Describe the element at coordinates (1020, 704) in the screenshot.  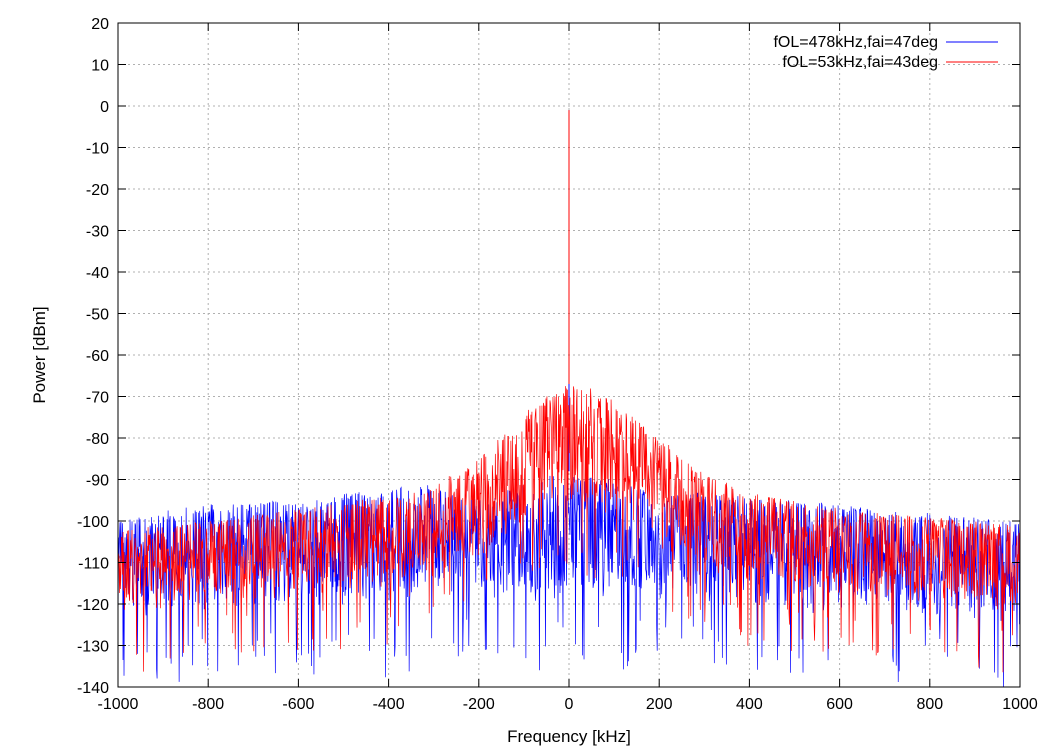
I see `x-tick-label: 1000` at that location.